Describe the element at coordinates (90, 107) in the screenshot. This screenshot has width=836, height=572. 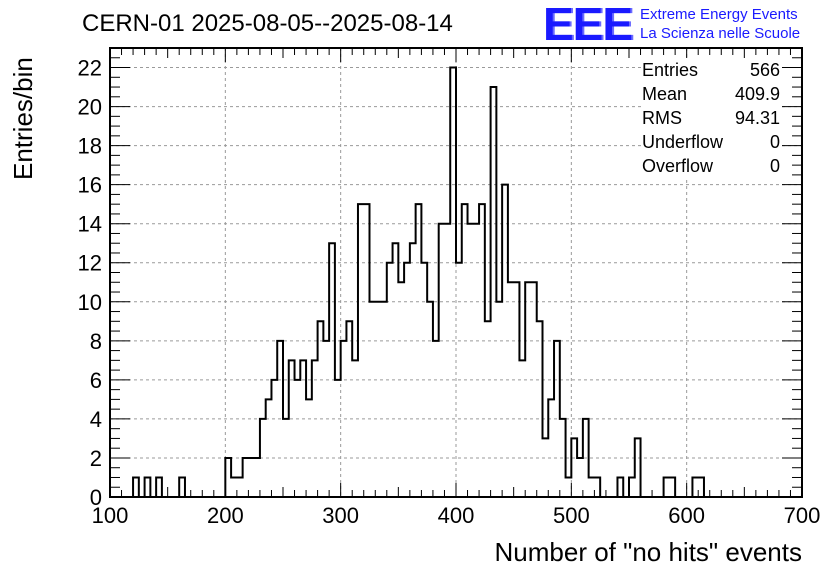
I see `y-tick-label: 20` at that location.